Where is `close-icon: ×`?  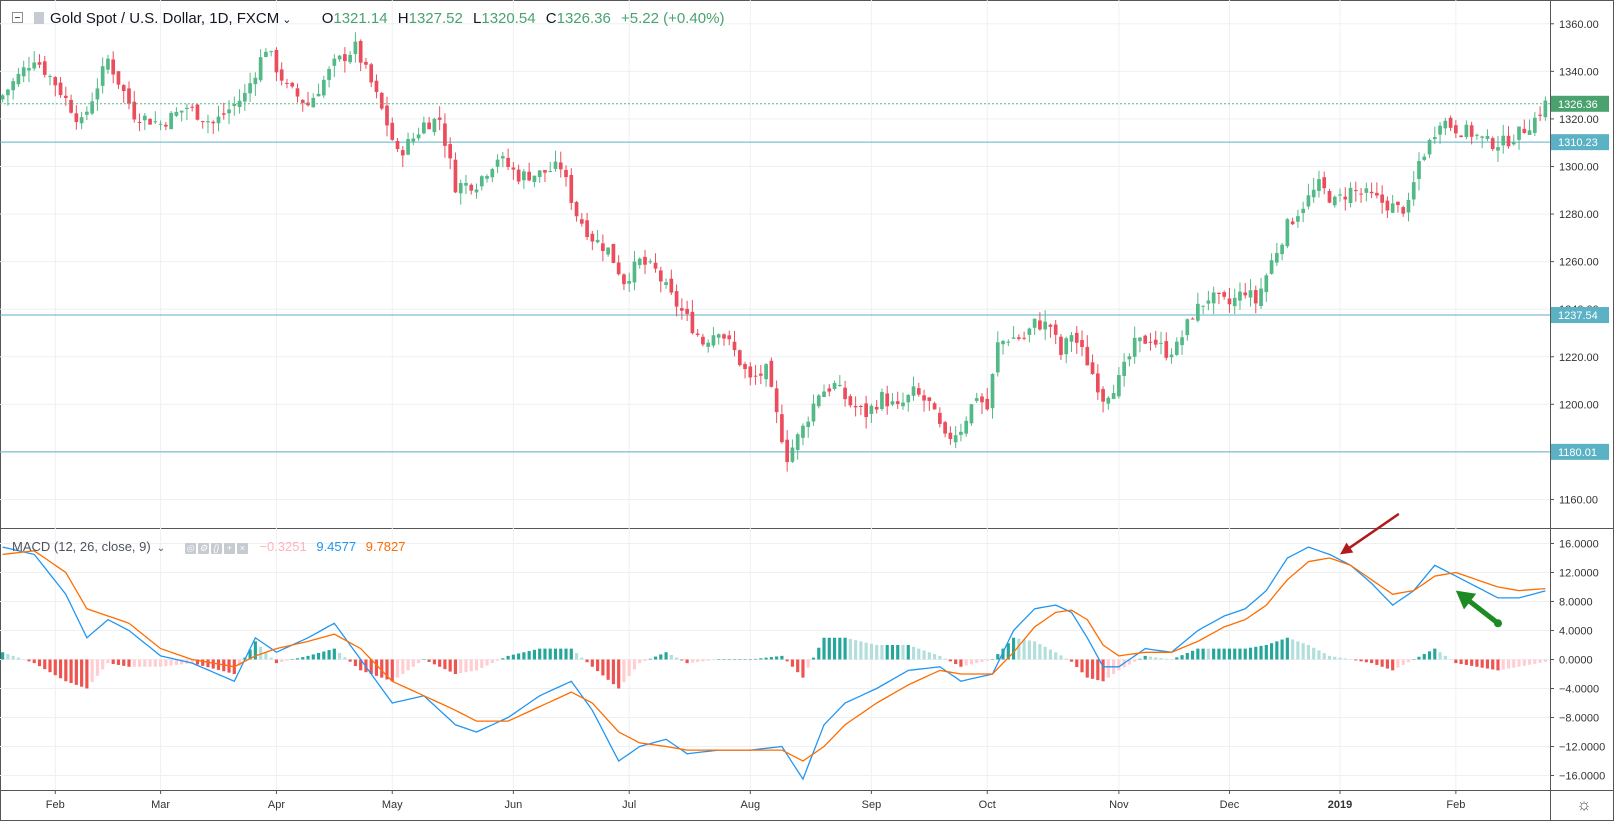
close-icon: × is located at coordinates (242, 548).